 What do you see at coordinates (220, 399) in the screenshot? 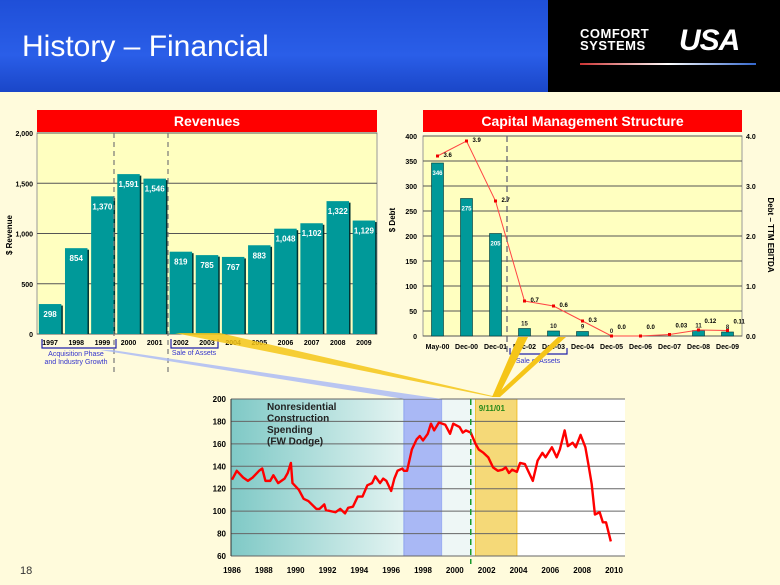
I see `y-tick-label: 200` at bounding box center [220, 399].